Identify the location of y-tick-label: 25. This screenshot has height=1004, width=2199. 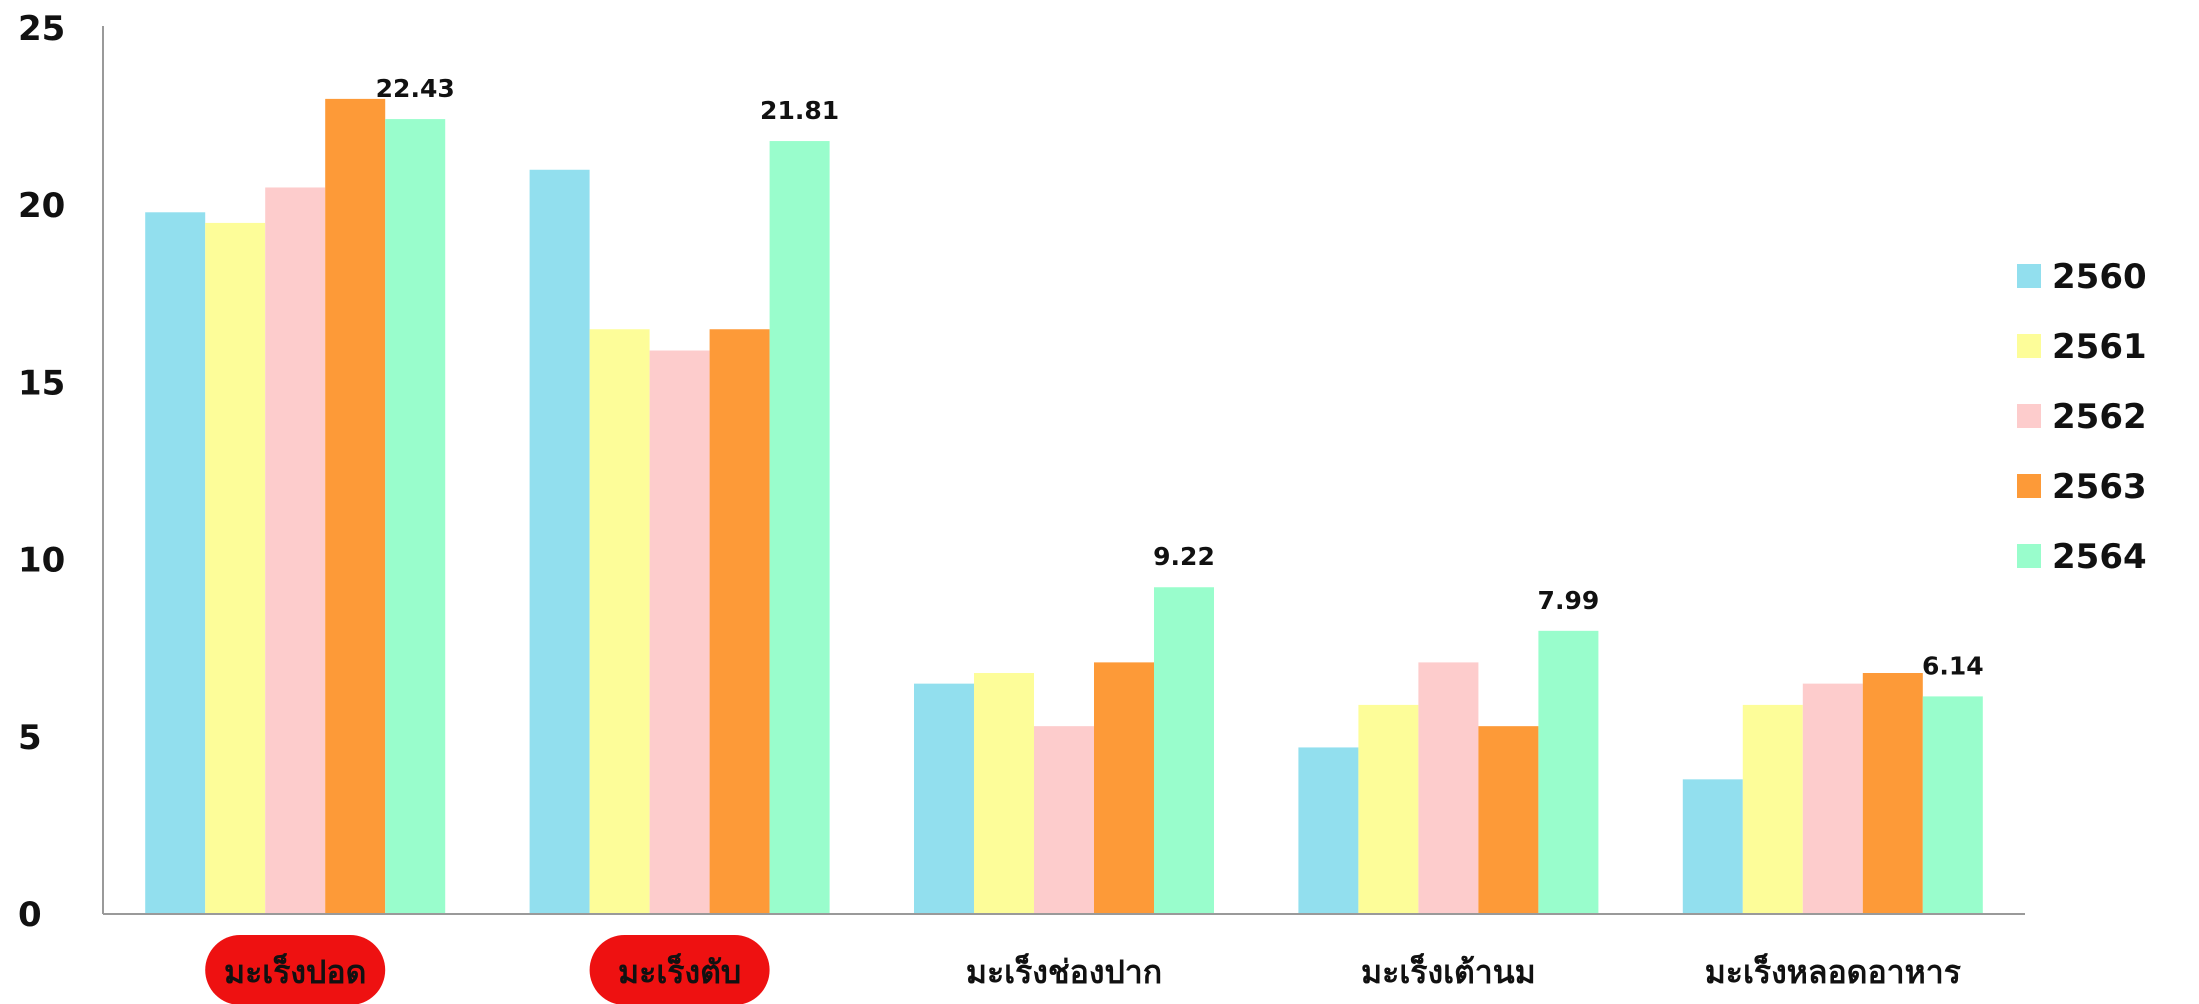
(41, 29).